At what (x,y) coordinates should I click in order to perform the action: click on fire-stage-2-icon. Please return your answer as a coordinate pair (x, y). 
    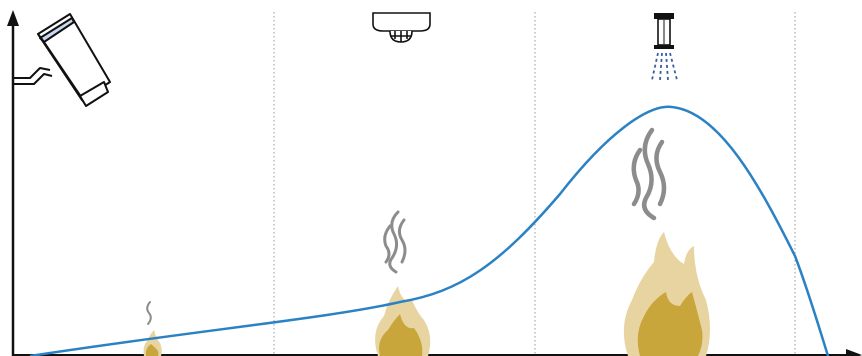
    Looking at the image, I should click on (403, 283).